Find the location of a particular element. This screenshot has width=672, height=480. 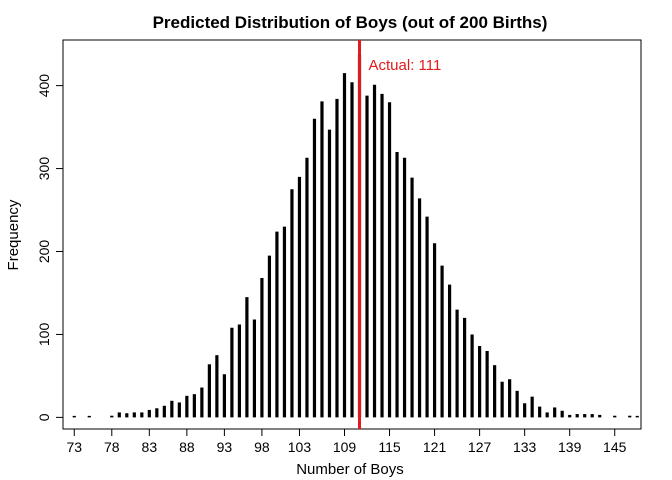

x-tick-label: 78 is located at coordinates (112, 447).